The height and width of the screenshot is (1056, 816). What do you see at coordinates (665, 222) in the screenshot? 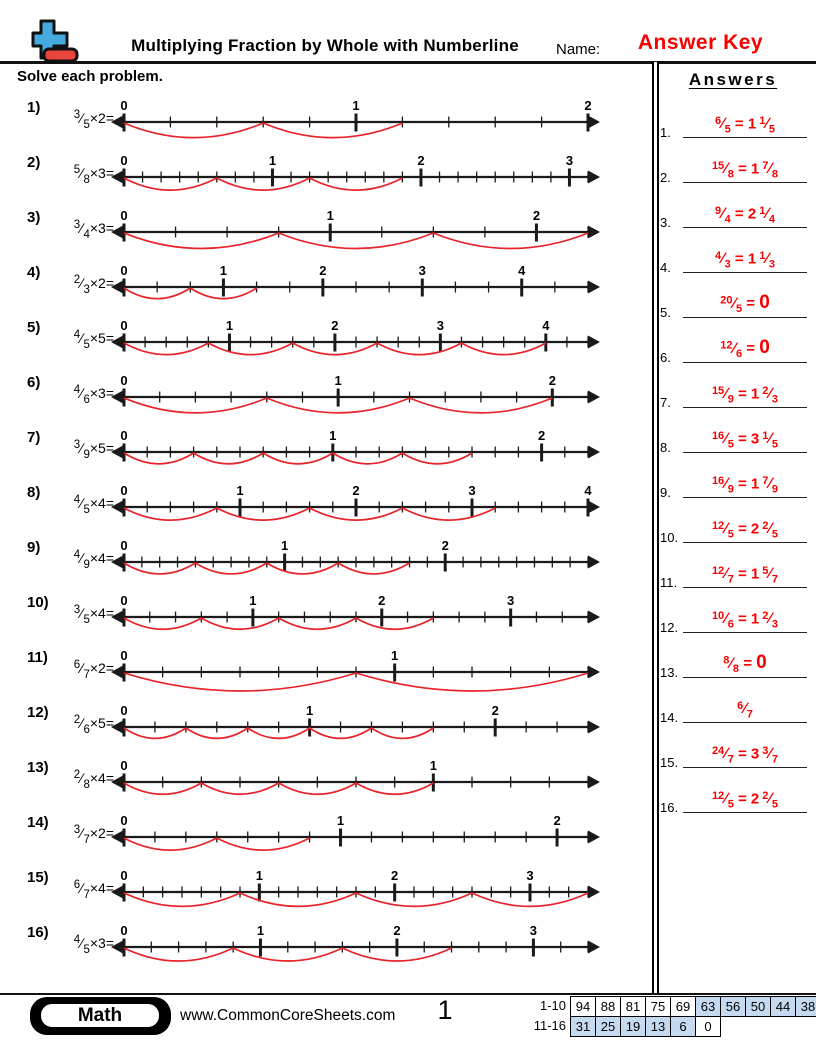
I see `answer-number: 3.` at bounding box center [665, 222].